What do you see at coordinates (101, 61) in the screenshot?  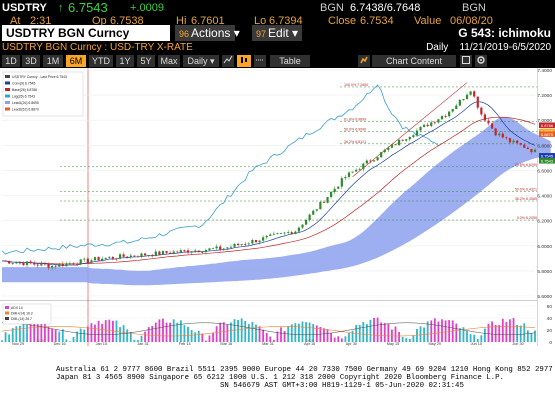 I see `tab-ytd: YTD` at bounding box center [101, 61].